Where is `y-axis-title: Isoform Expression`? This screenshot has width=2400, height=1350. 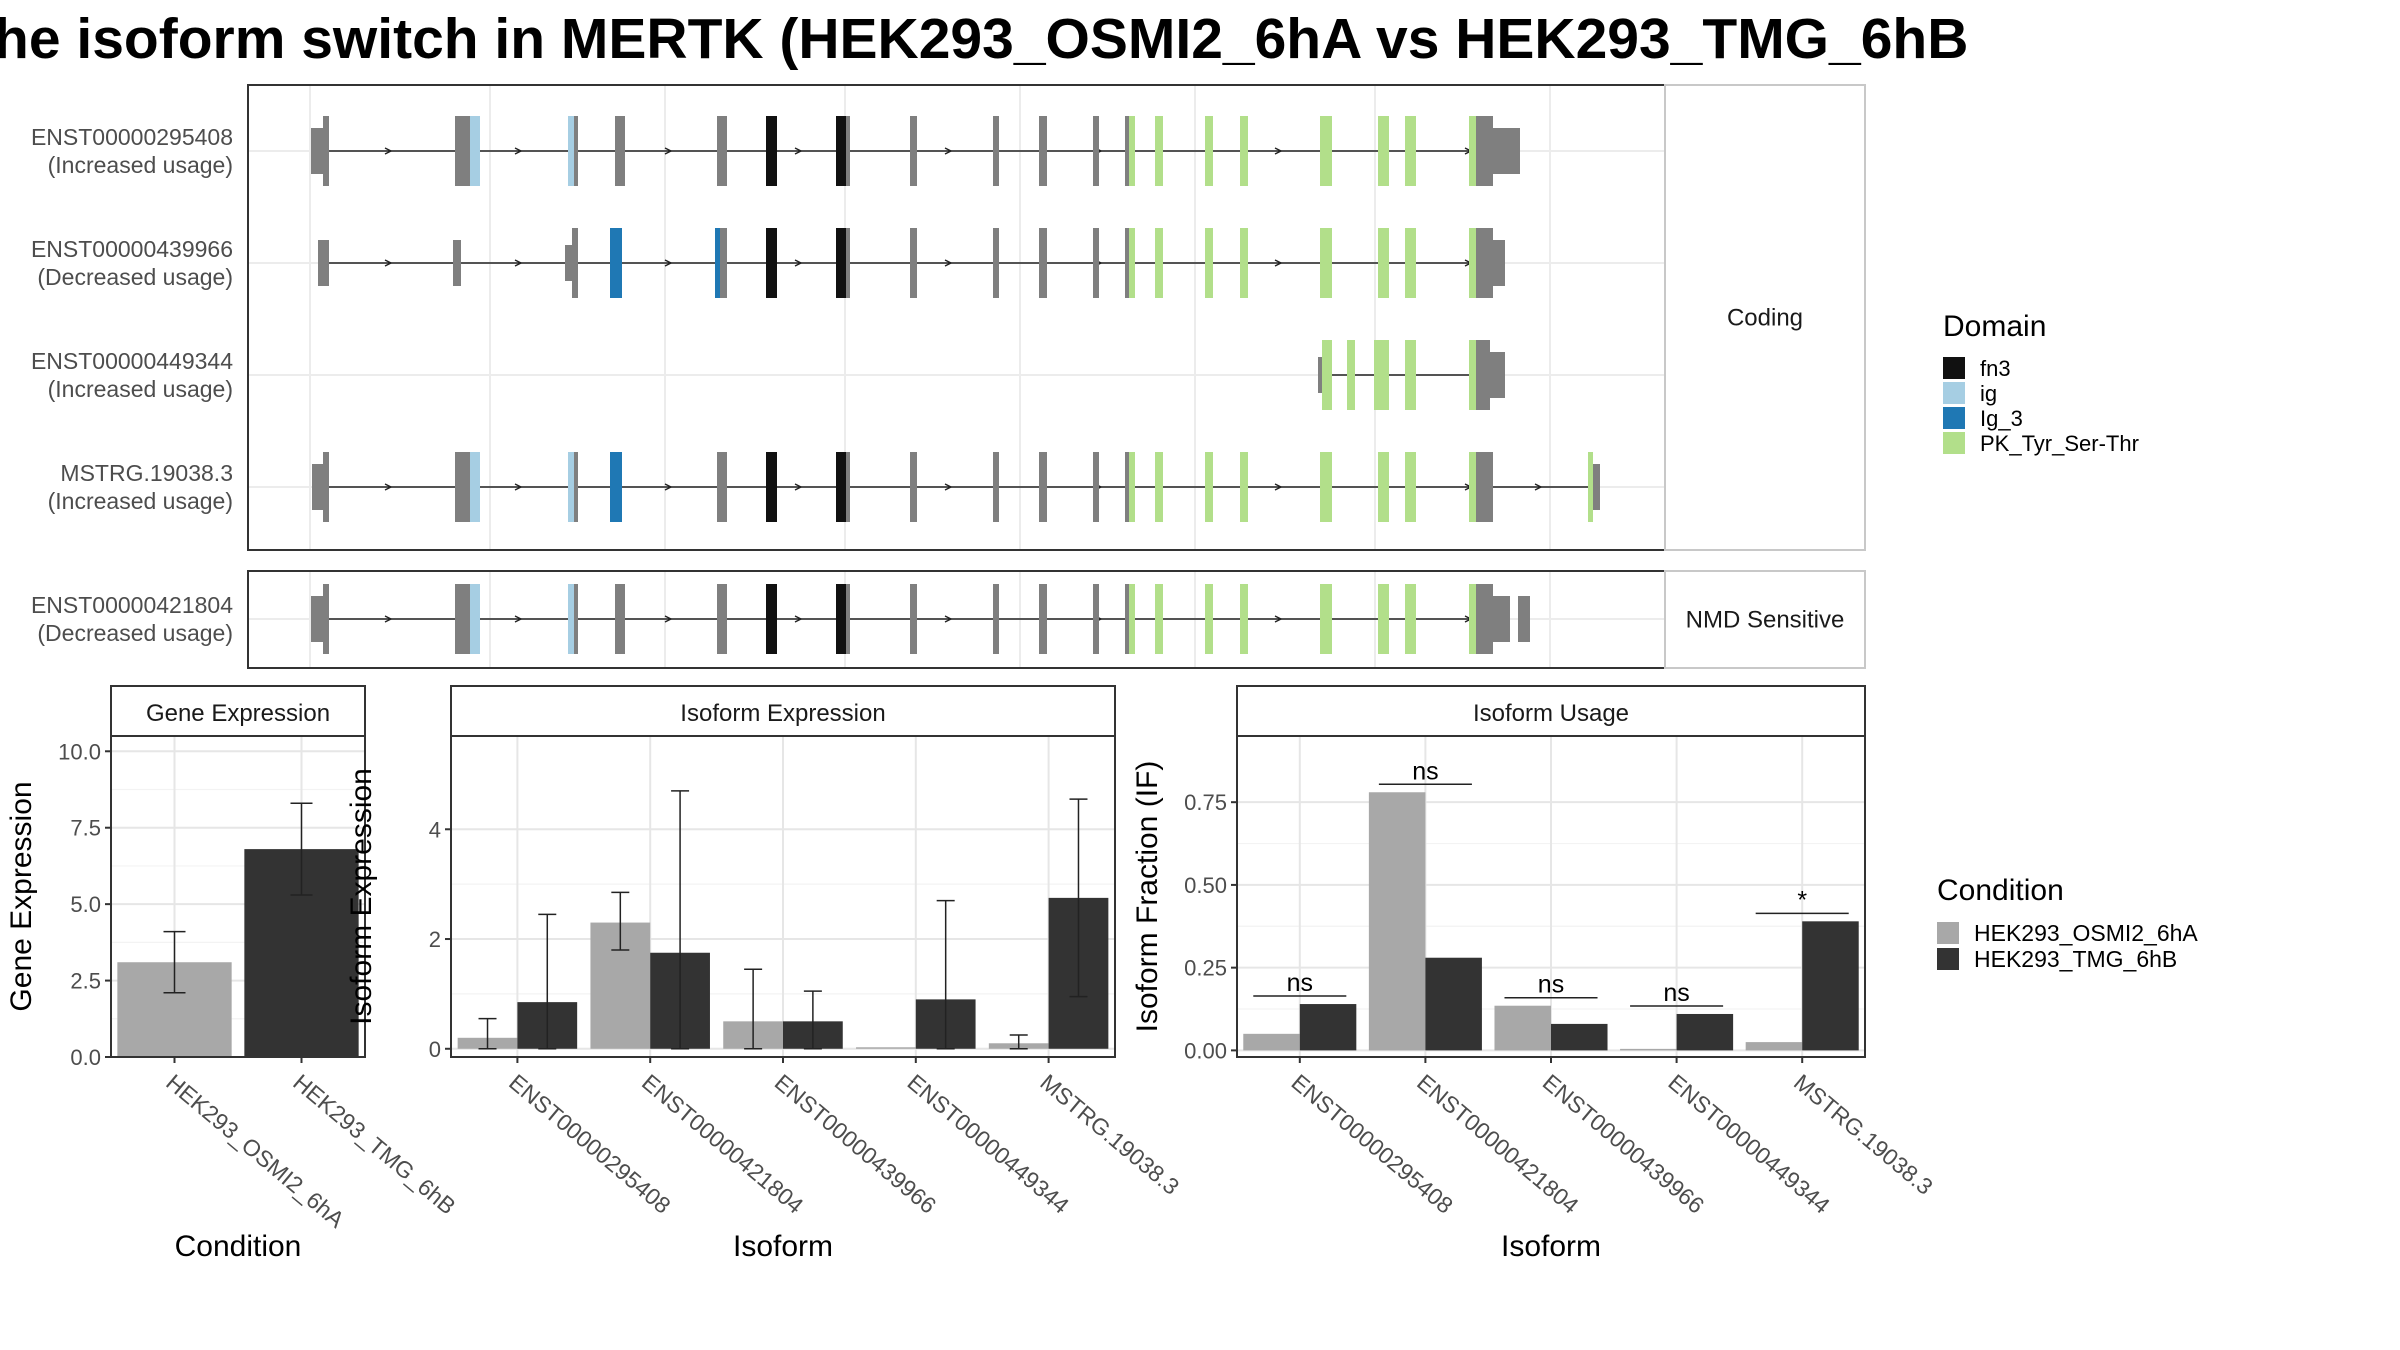
y-axis-title: Isoform Expression is located at coordinates (361, 896).